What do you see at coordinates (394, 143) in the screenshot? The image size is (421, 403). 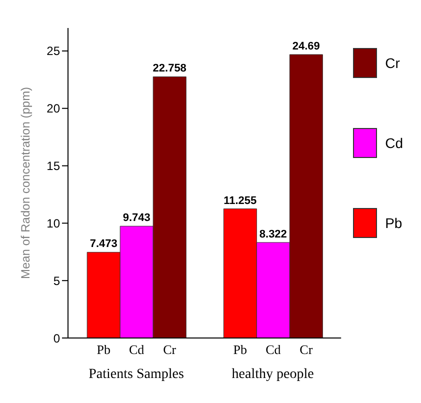 I see `legend-label: Cd` at bounding box center [394, 143].